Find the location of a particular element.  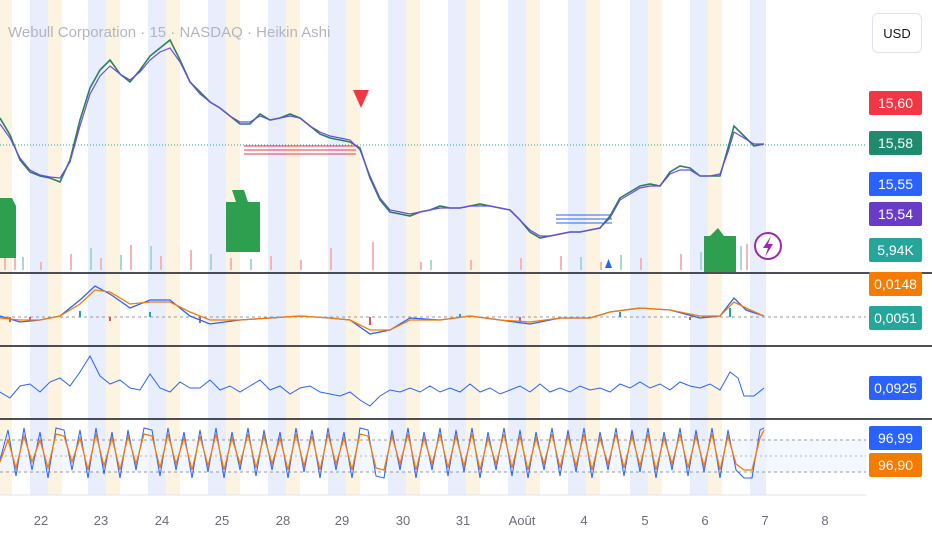

x-axis-tick: 28 is located at coordinates (283, 520).